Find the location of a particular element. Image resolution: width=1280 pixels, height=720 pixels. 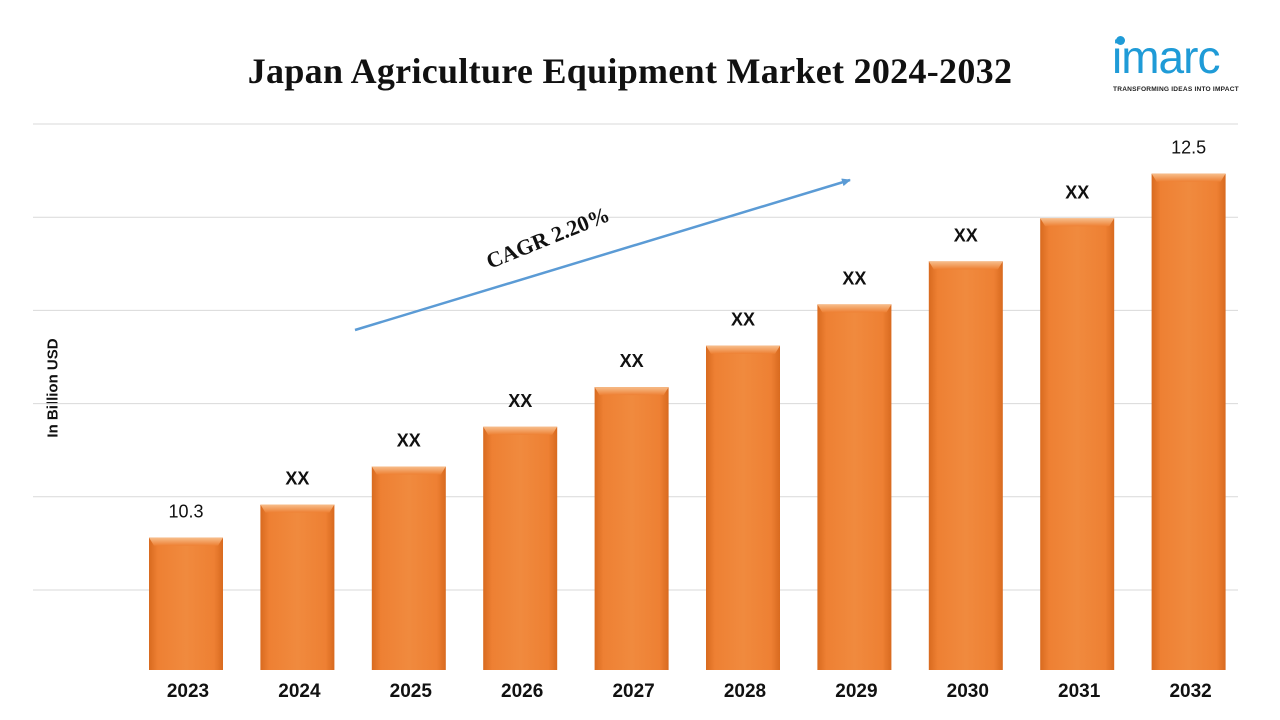

x-tick-label: 2029 is located at coordinates (856, 691).